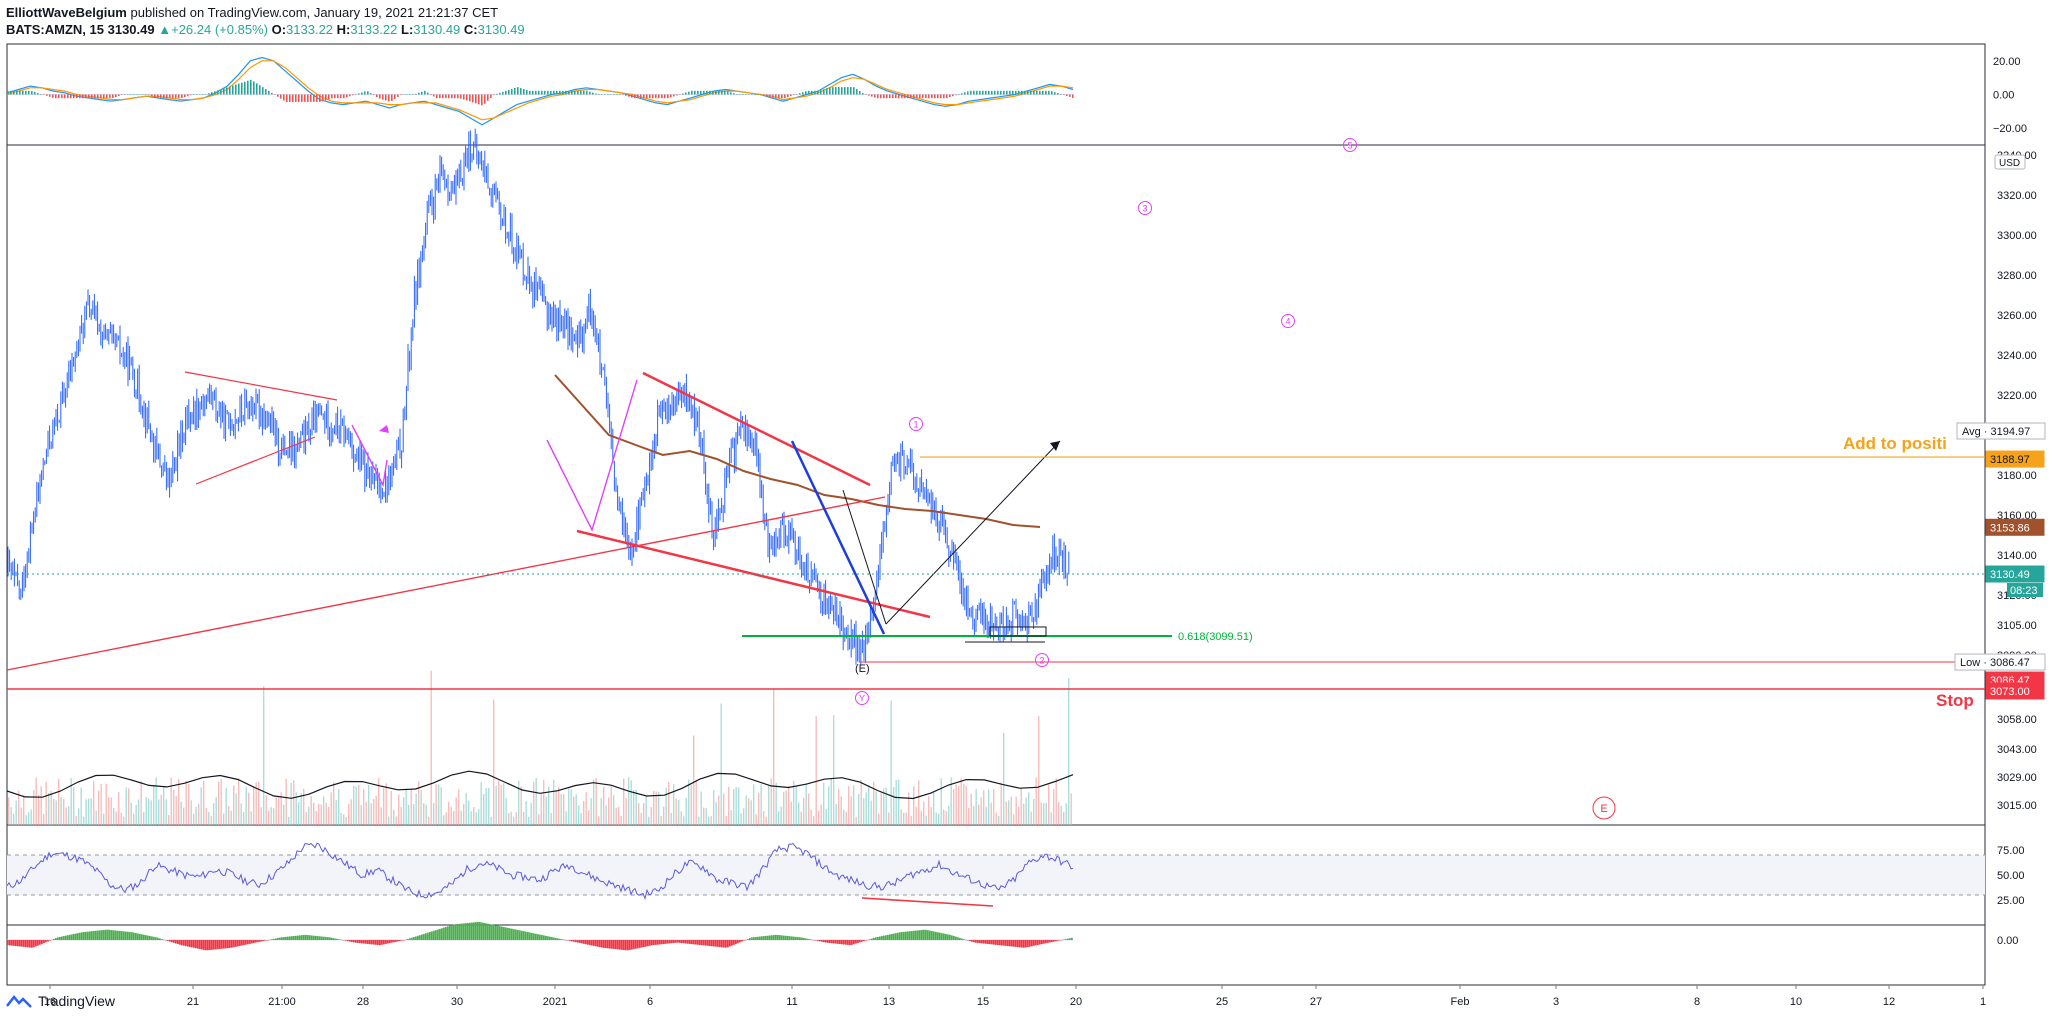 The height and width of the screenshot is (1020, 2052). What do you see at coordinates (193, 1002) in the screenshot?
I see `x-tick-label: 21` at bounding box center [193, 1002].